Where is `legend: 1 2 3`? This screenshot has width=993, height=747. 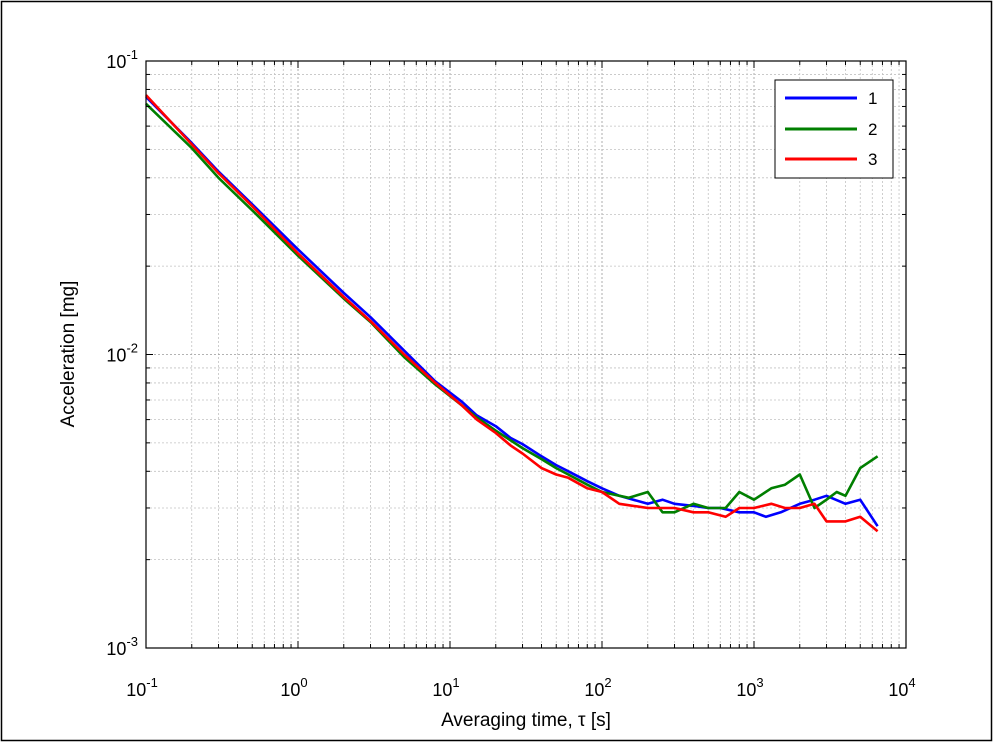
legend: 1 2 3 is located at coordinates (834, 129).